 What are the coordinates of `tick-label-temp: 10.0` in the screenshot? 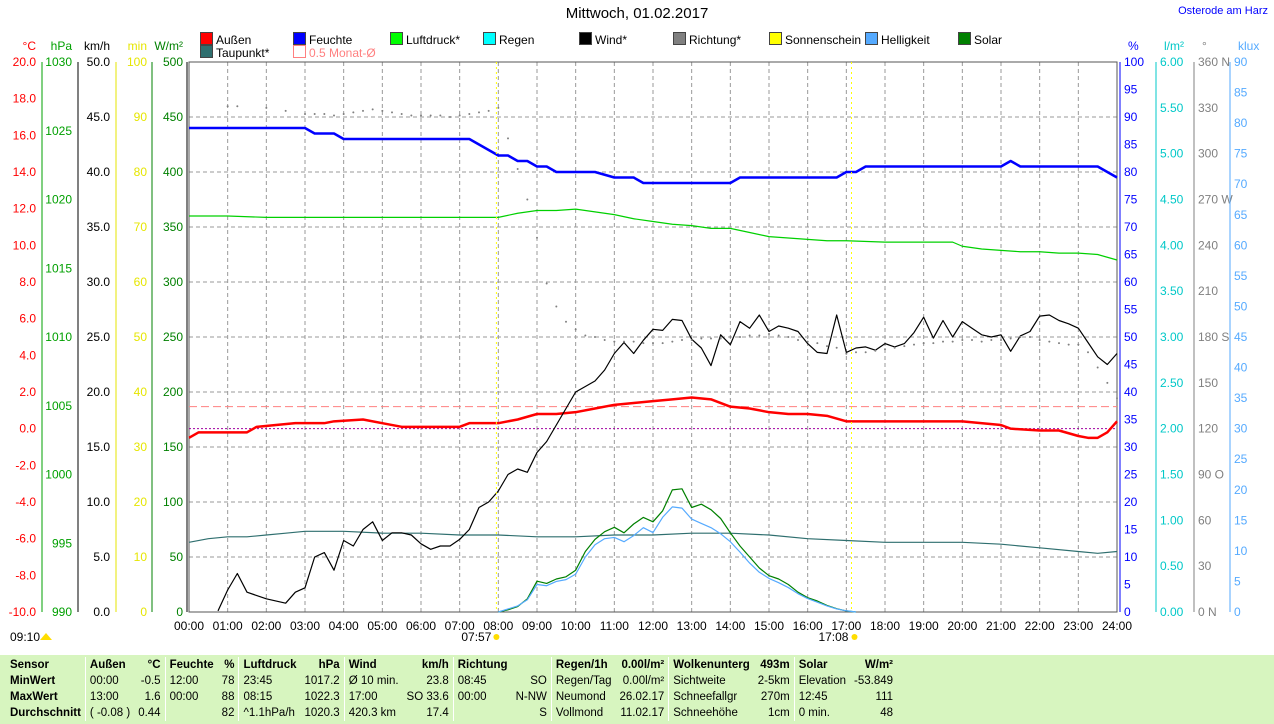 It's located at (25, 245).